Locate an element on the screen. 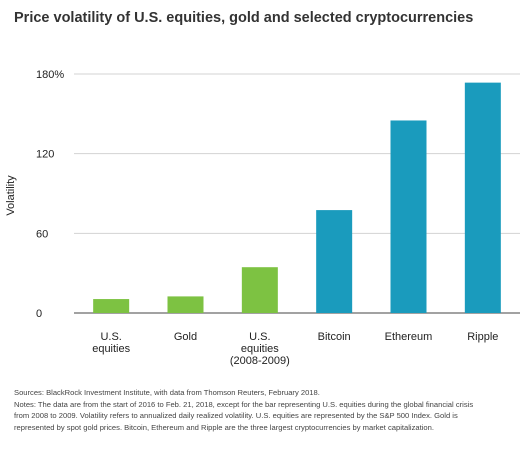 Image resolution: width=529 pixels, height=455 pixels. x-tick-label: Ripple is located at coordinates (482, 337).